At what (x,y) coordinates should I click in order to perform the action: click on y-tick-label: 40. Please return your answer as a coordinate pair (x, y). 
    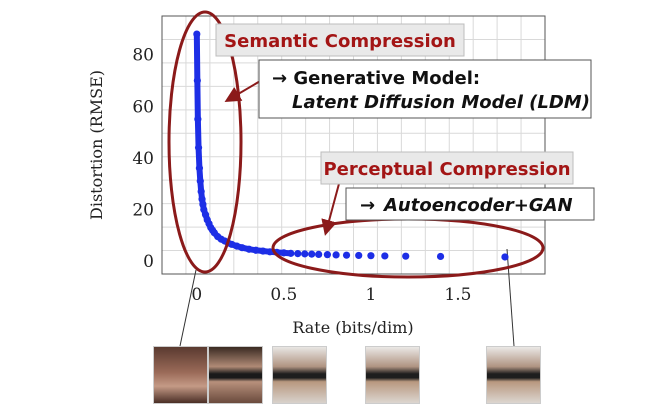
    Looking at the image, I should click on (143, 159).